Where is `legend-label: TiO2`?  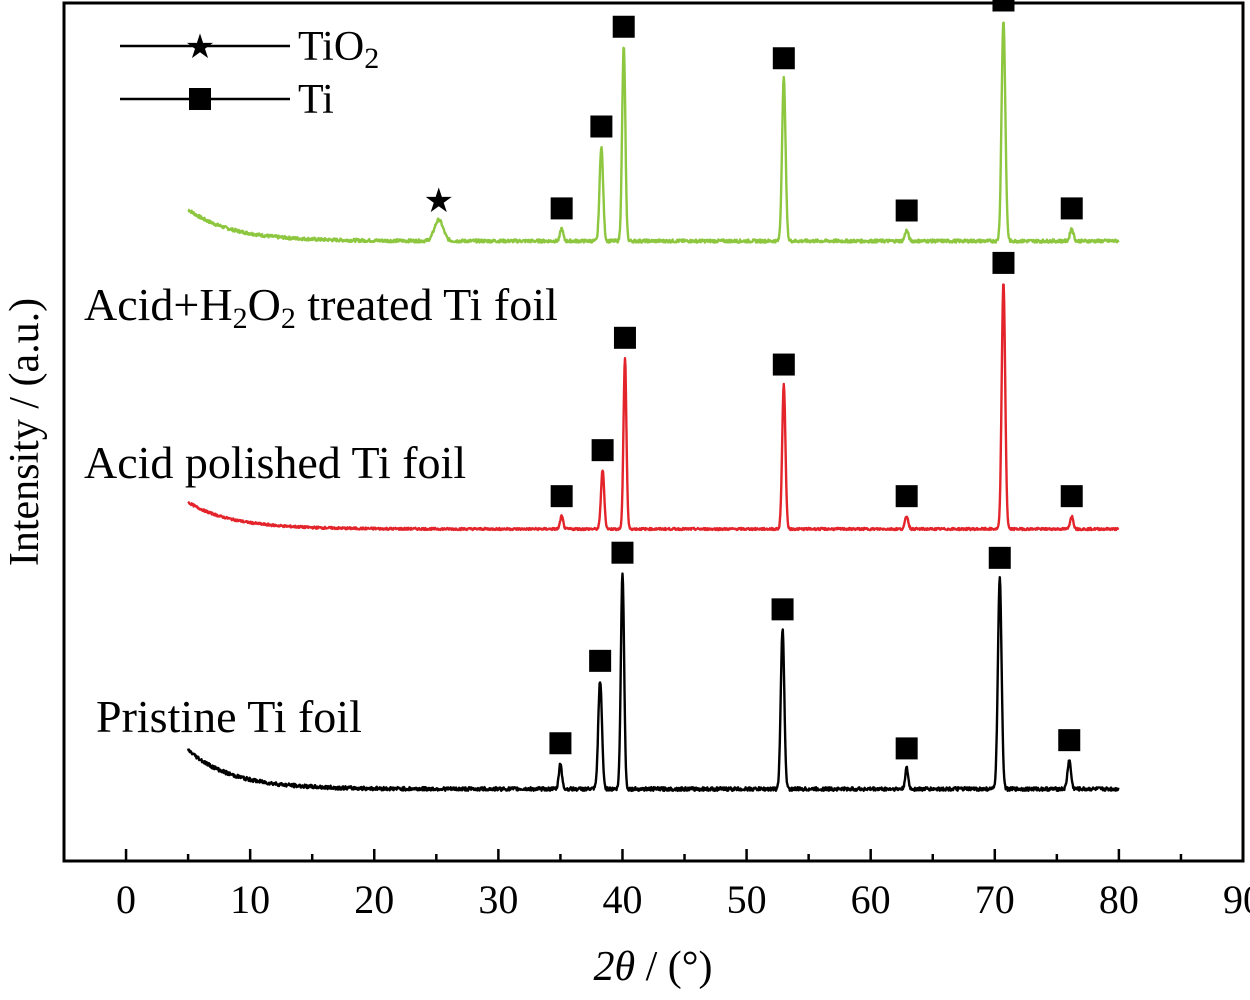 legend-label: TiO2 is located at coordinates (338, 49).